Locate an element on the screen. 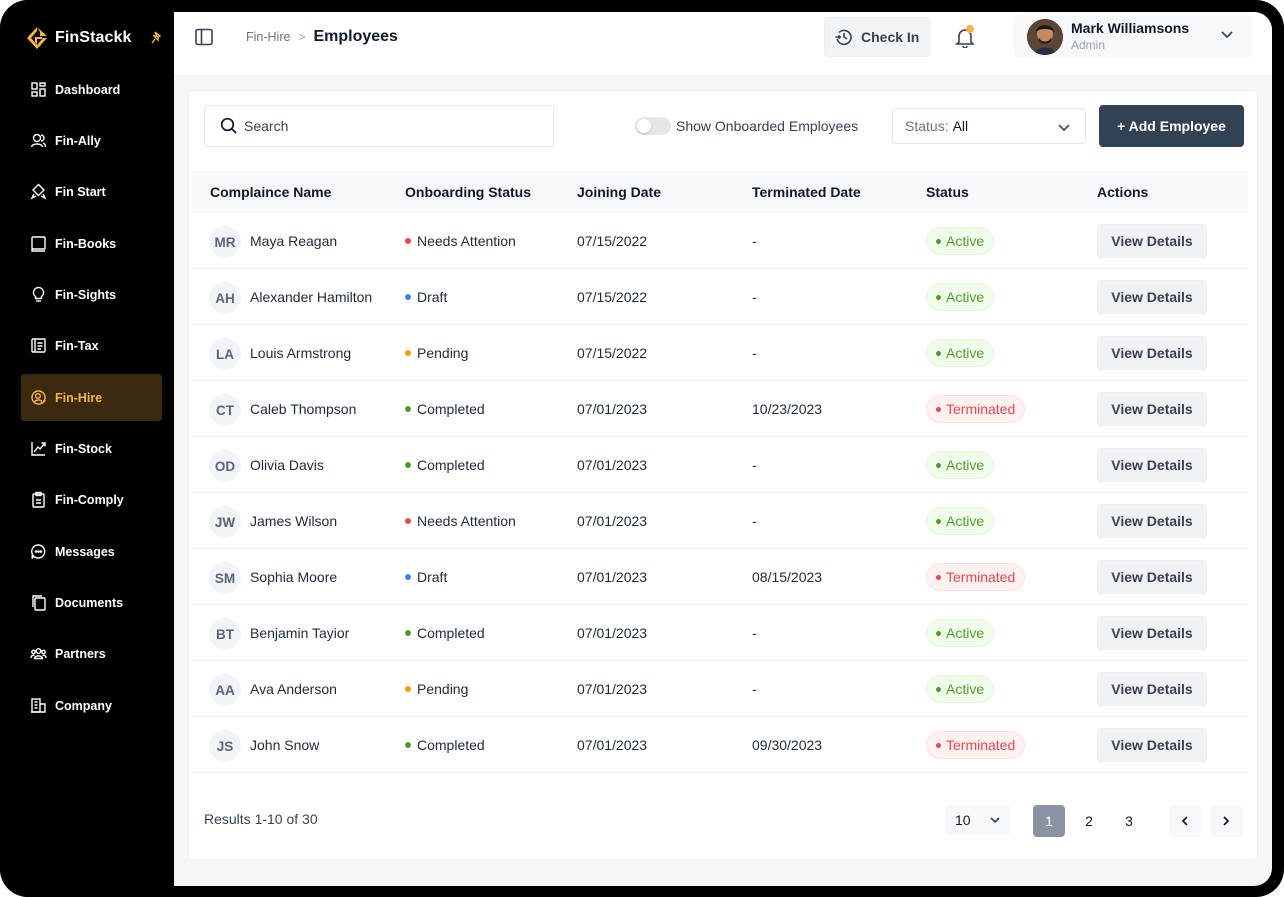 Image resolution: width=1284 pixels, height=897 pixels. sidebar-item-fin-start: Fin Start is located at coordinates (91, 191).